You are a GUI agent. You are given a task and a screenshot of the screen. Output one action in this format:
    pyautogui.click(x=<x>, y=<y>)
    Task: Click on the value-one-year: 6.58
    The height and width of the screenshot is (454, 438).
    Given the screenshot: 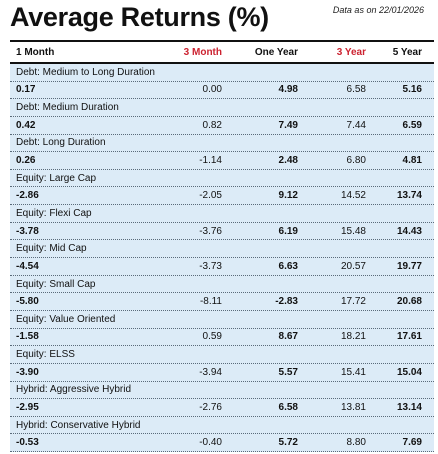 What is the action you would take?
    pyautogui.click(x=288, y=407)
    